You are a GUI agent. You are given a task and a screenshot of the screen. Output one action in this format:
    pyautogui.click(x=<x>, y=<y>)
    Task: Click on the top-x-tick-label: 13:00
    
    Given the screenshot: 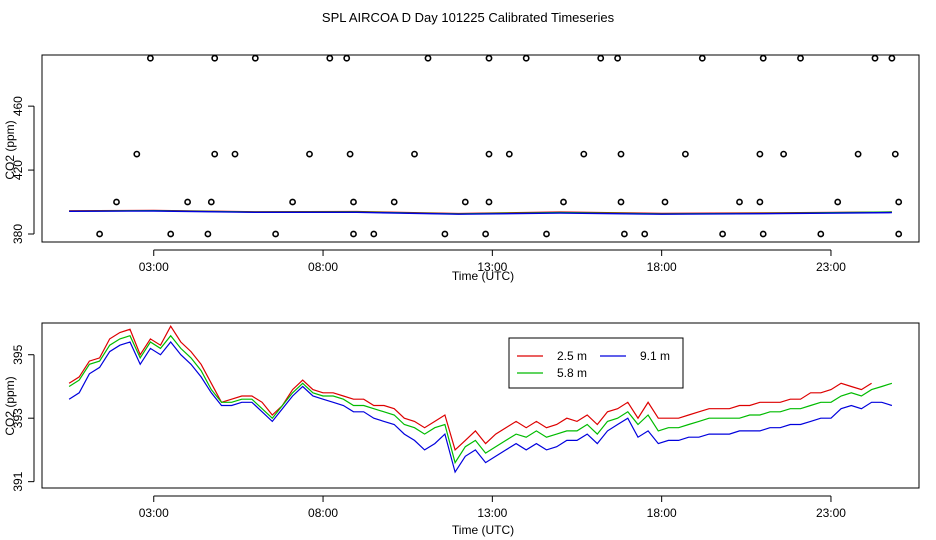 What is the action you would take?
    pyautogui.click(x=492, y=267)
    